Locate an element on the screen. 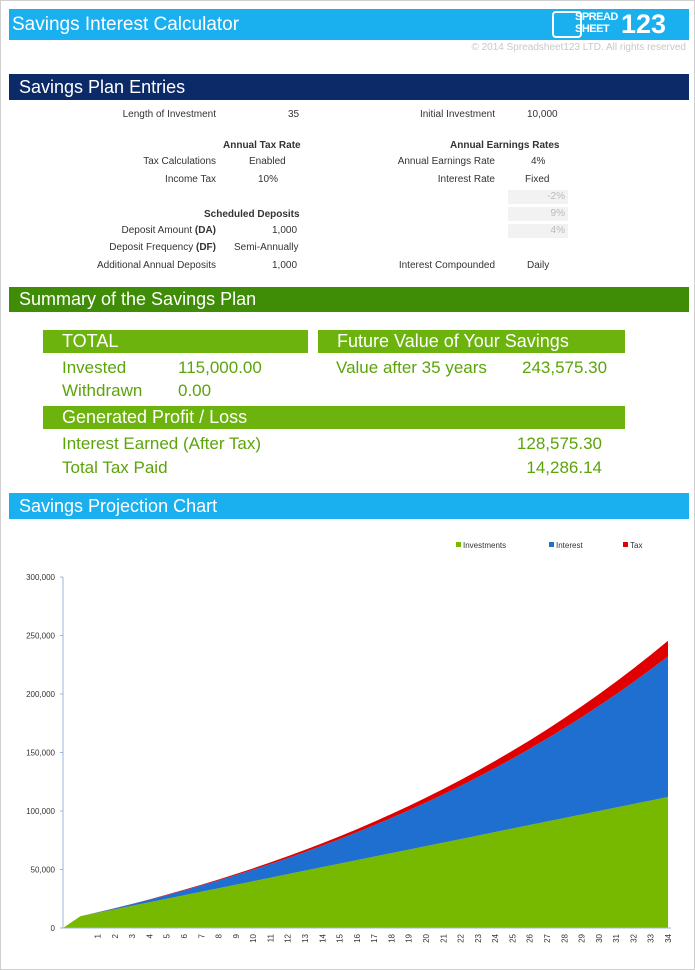 This screenshot has height=970, width=695. summary-heading: Future Value of Your Savings is located at coordinates (471, 341).